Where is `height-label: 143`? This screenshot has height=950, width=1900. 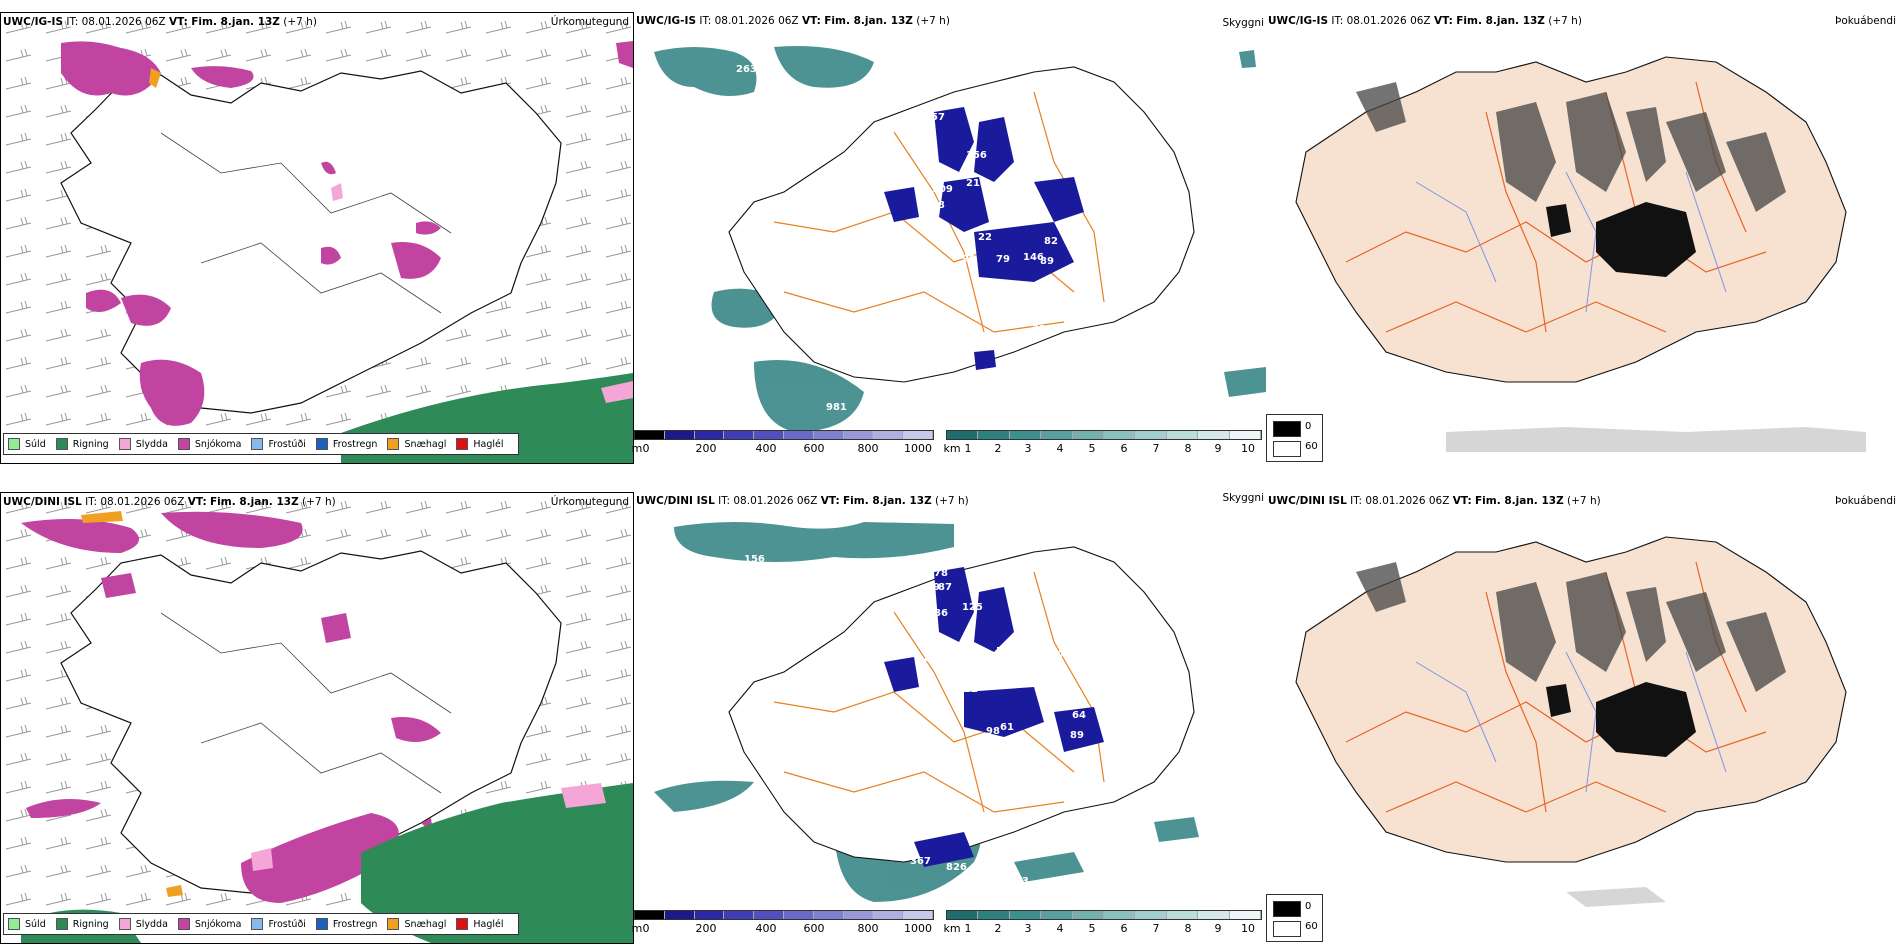 height-label: 143 is located at coordinates (770, 85).